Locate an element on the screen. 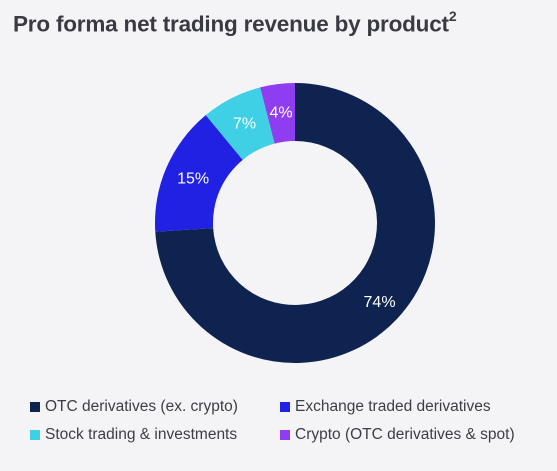 This screenshot has width=557, height=471. legend-item-exchange-traded-derivatives: Exchange traded derivatives is located at coordinates (415, 407).